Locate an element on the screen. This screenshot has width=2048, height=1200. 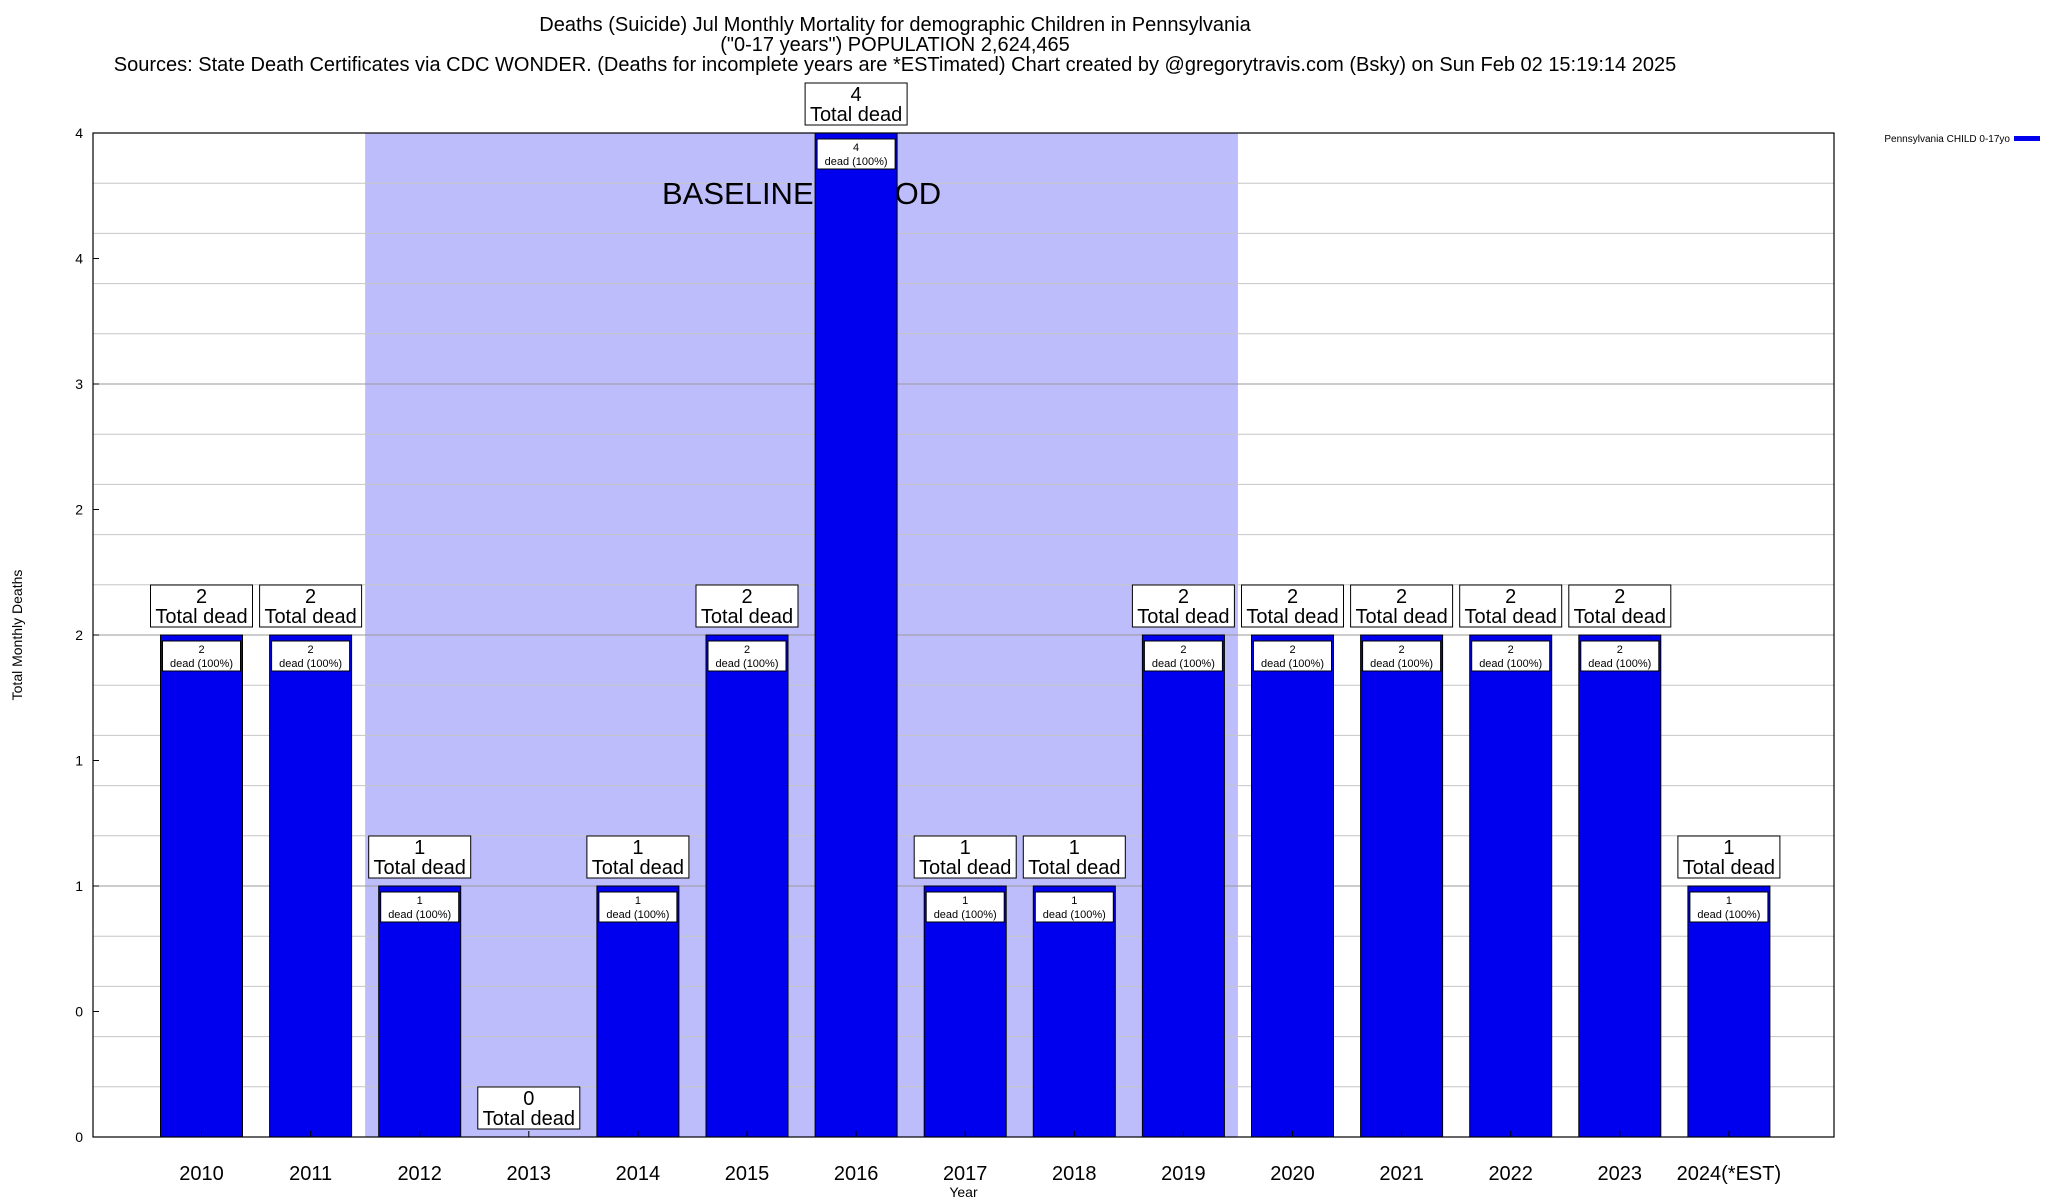
bar-2024(*EST) is located at coordinates (1729, 1011).